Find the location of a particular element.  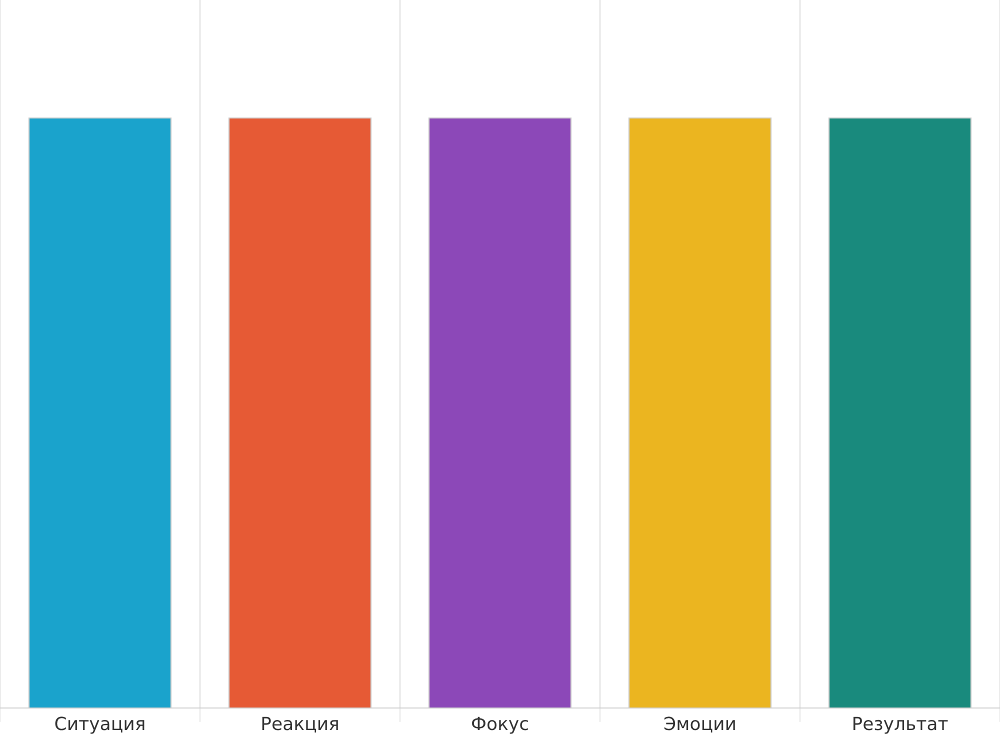

x-tick-label: Эмоции is located at coordinates (699, 724).